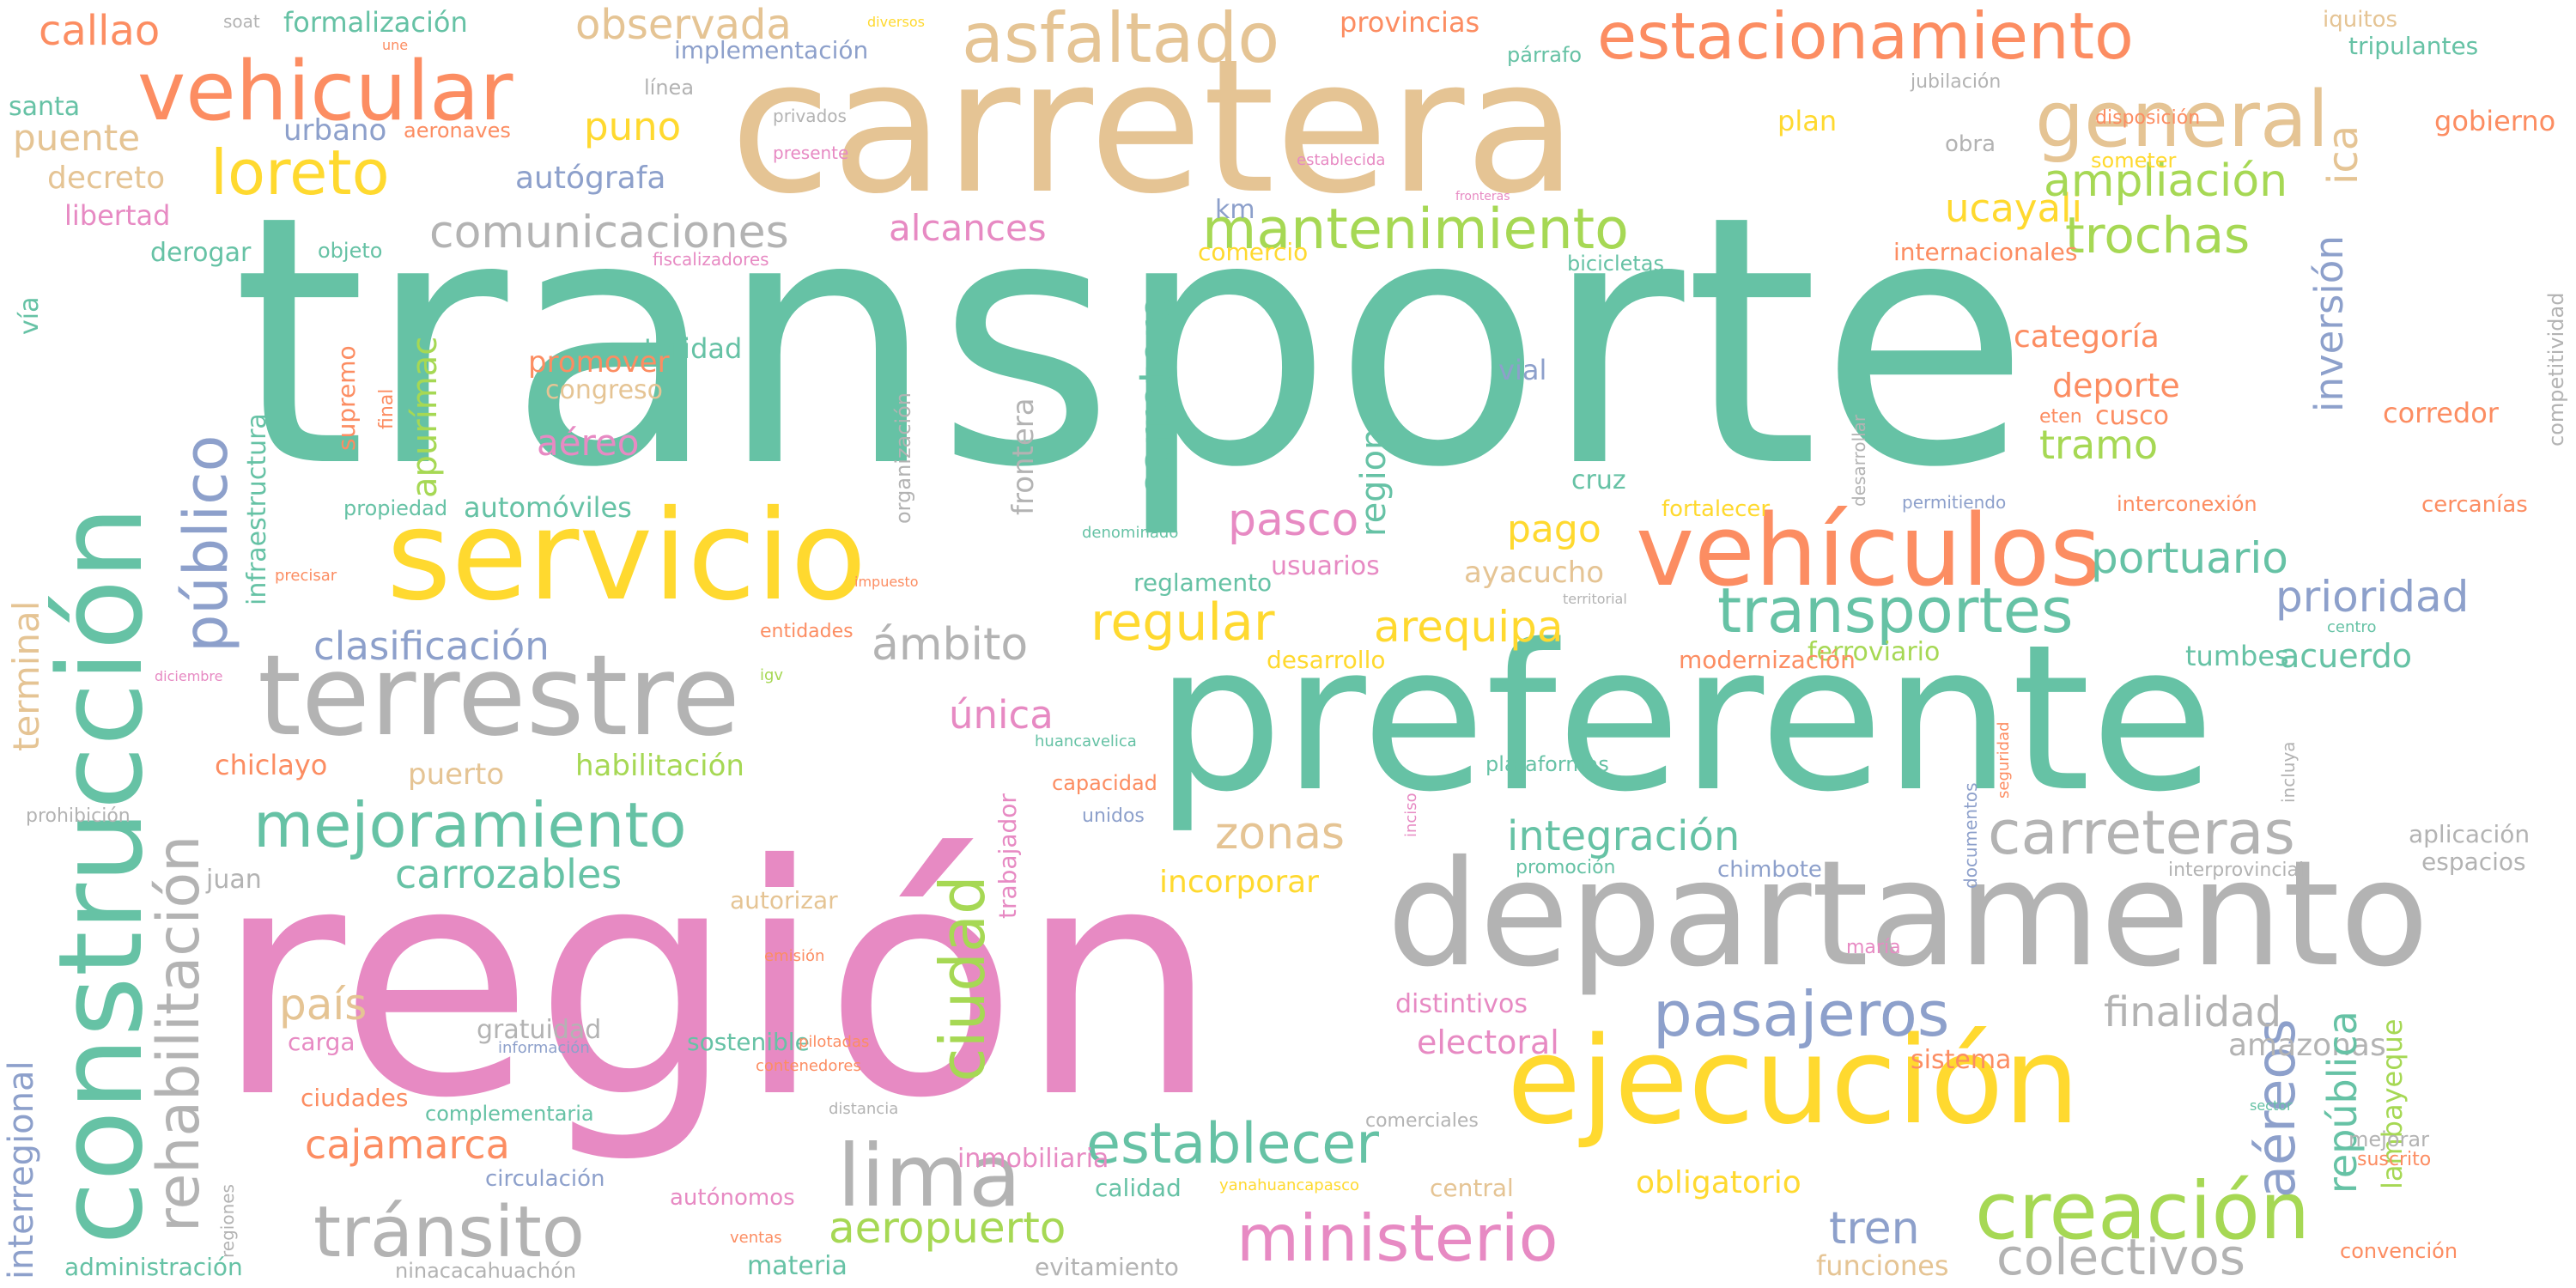 The image size is (2576, 1288). I want to click on word-puerto: puerto, so click(457, 775).